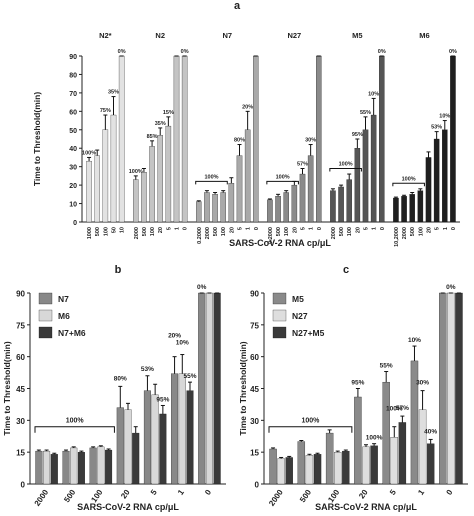  What do you see at coordinates (310, 429) in the screenshot?
I see `panel-c-bracket` at bounding box center [310, 429].